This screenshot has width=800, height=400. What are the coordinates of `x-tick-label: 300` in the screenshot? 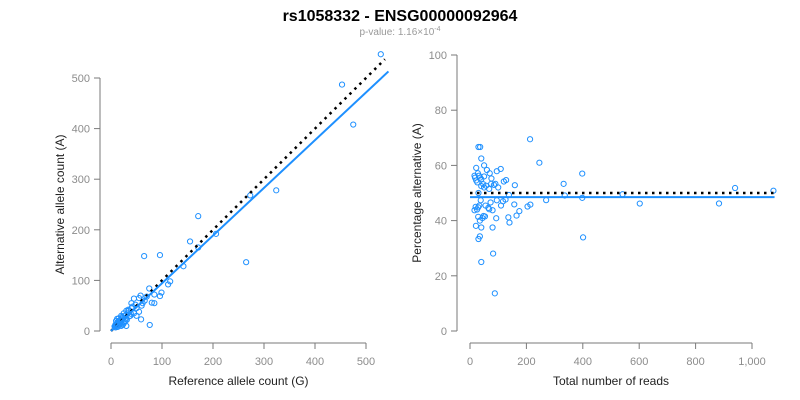 It's located at (264, 362).